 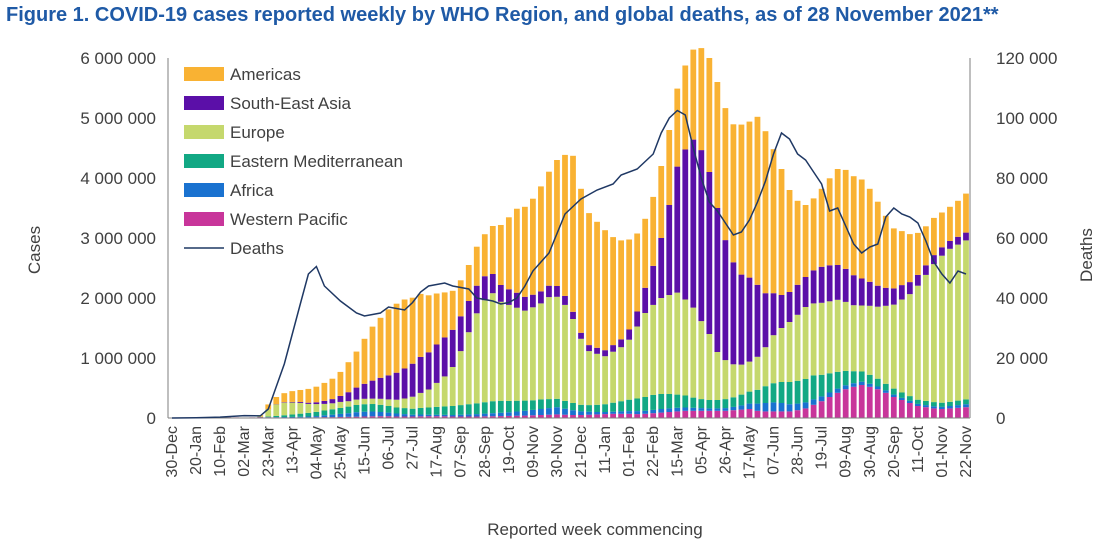 What do you see at coordinates (798, 450) in the screenshot?
I see `x-tick-label: 28-Jun` at bounding box center [798, 450].